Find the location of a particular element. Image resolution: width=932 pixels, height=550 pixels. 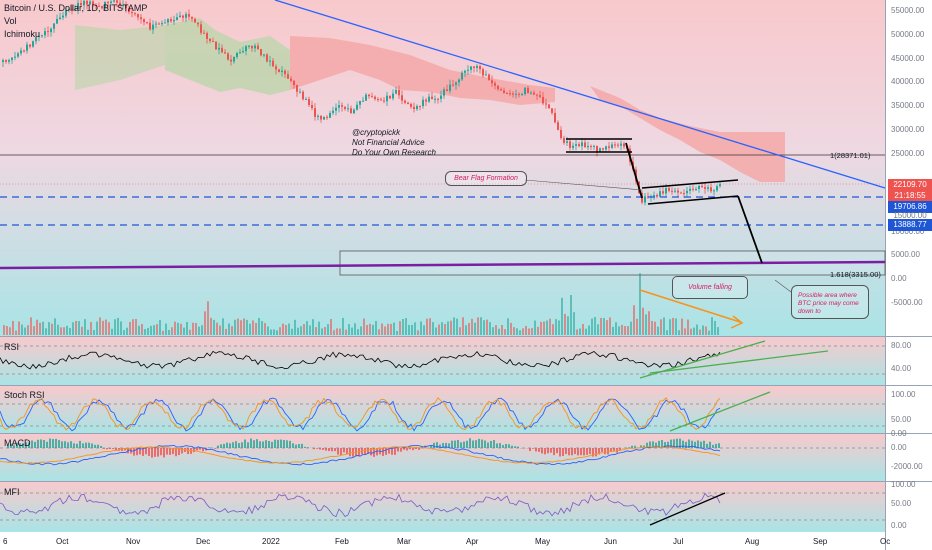

rsi-pane-label: RSI is located at coordinates (12, 347).